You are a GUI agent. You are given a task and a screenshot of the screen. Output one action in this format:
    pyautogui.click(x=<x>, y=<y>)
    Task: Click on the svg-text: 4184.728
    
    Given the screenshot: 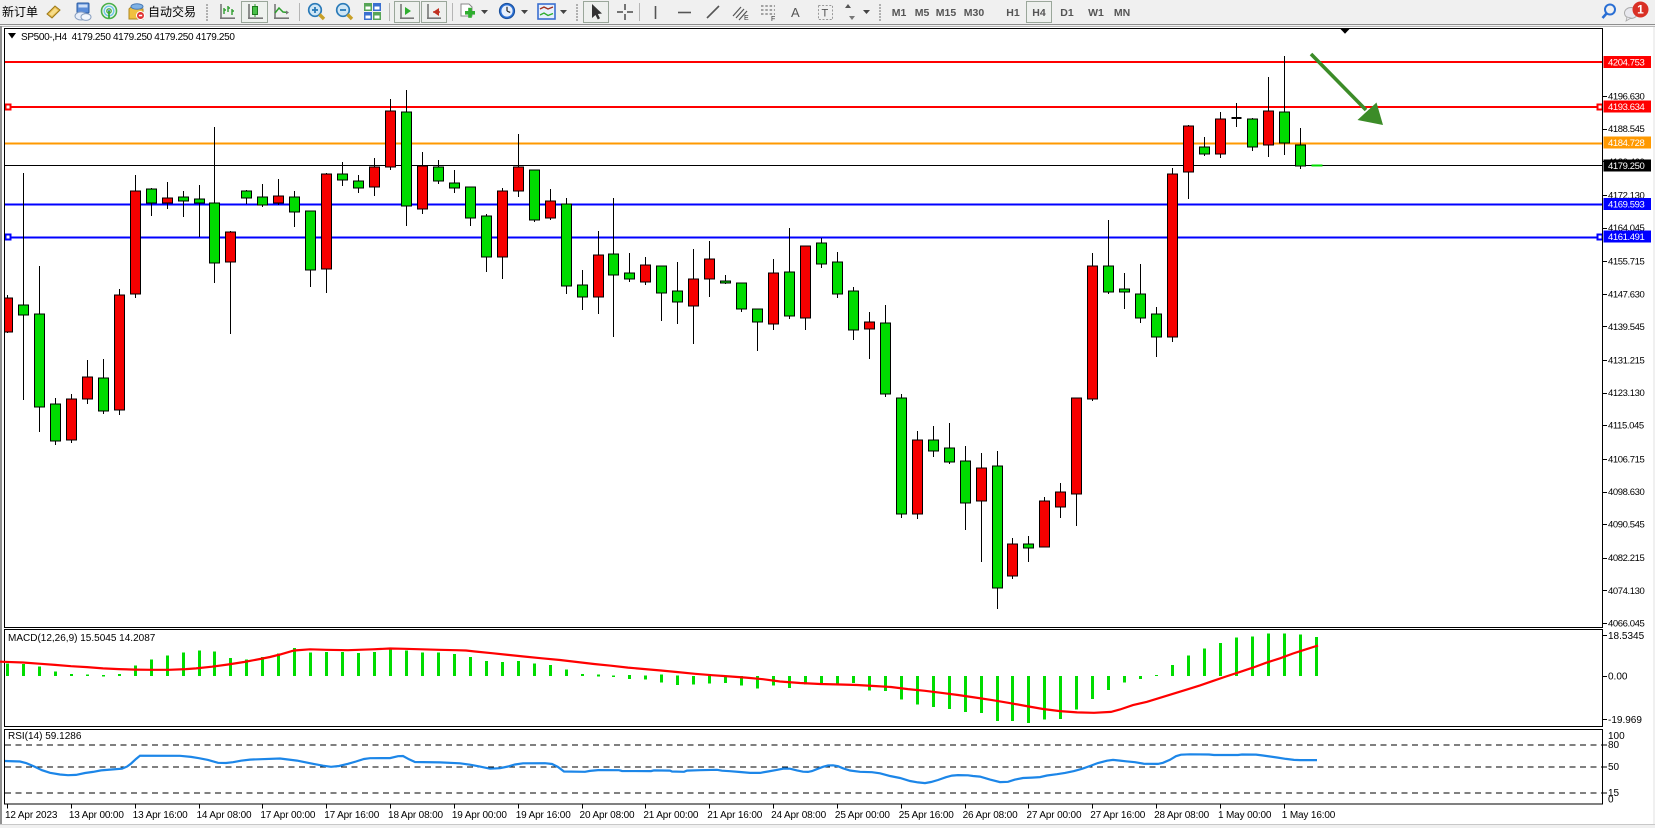 What is the action you would take?
    pyautogui.click(x=1626, y=143)
    